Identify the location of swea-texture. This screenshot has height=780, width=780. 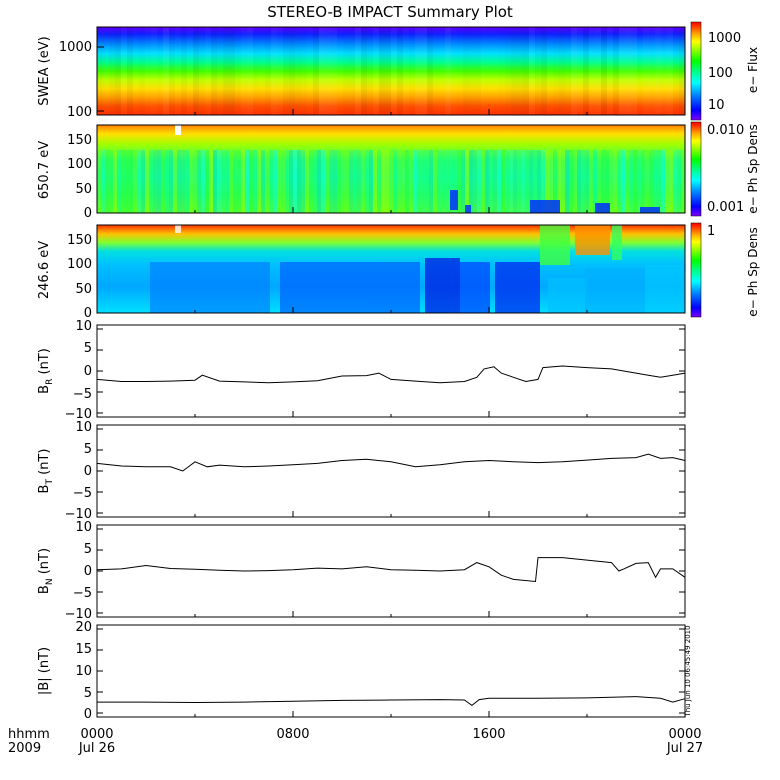
(394, 71).